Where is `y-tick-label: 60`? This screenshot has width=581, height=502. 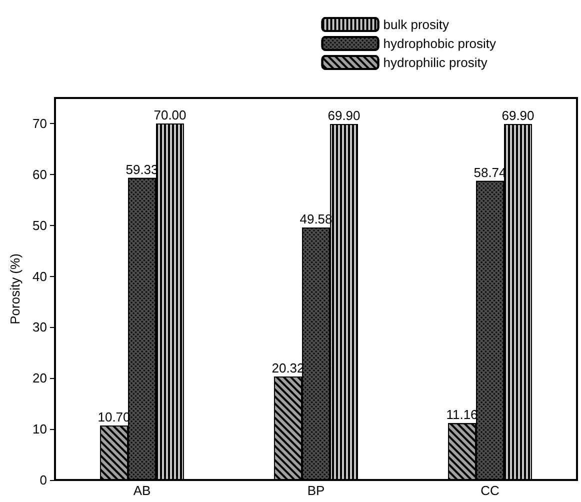
y-tick-label: 60 is located at coordinates (39, 174).